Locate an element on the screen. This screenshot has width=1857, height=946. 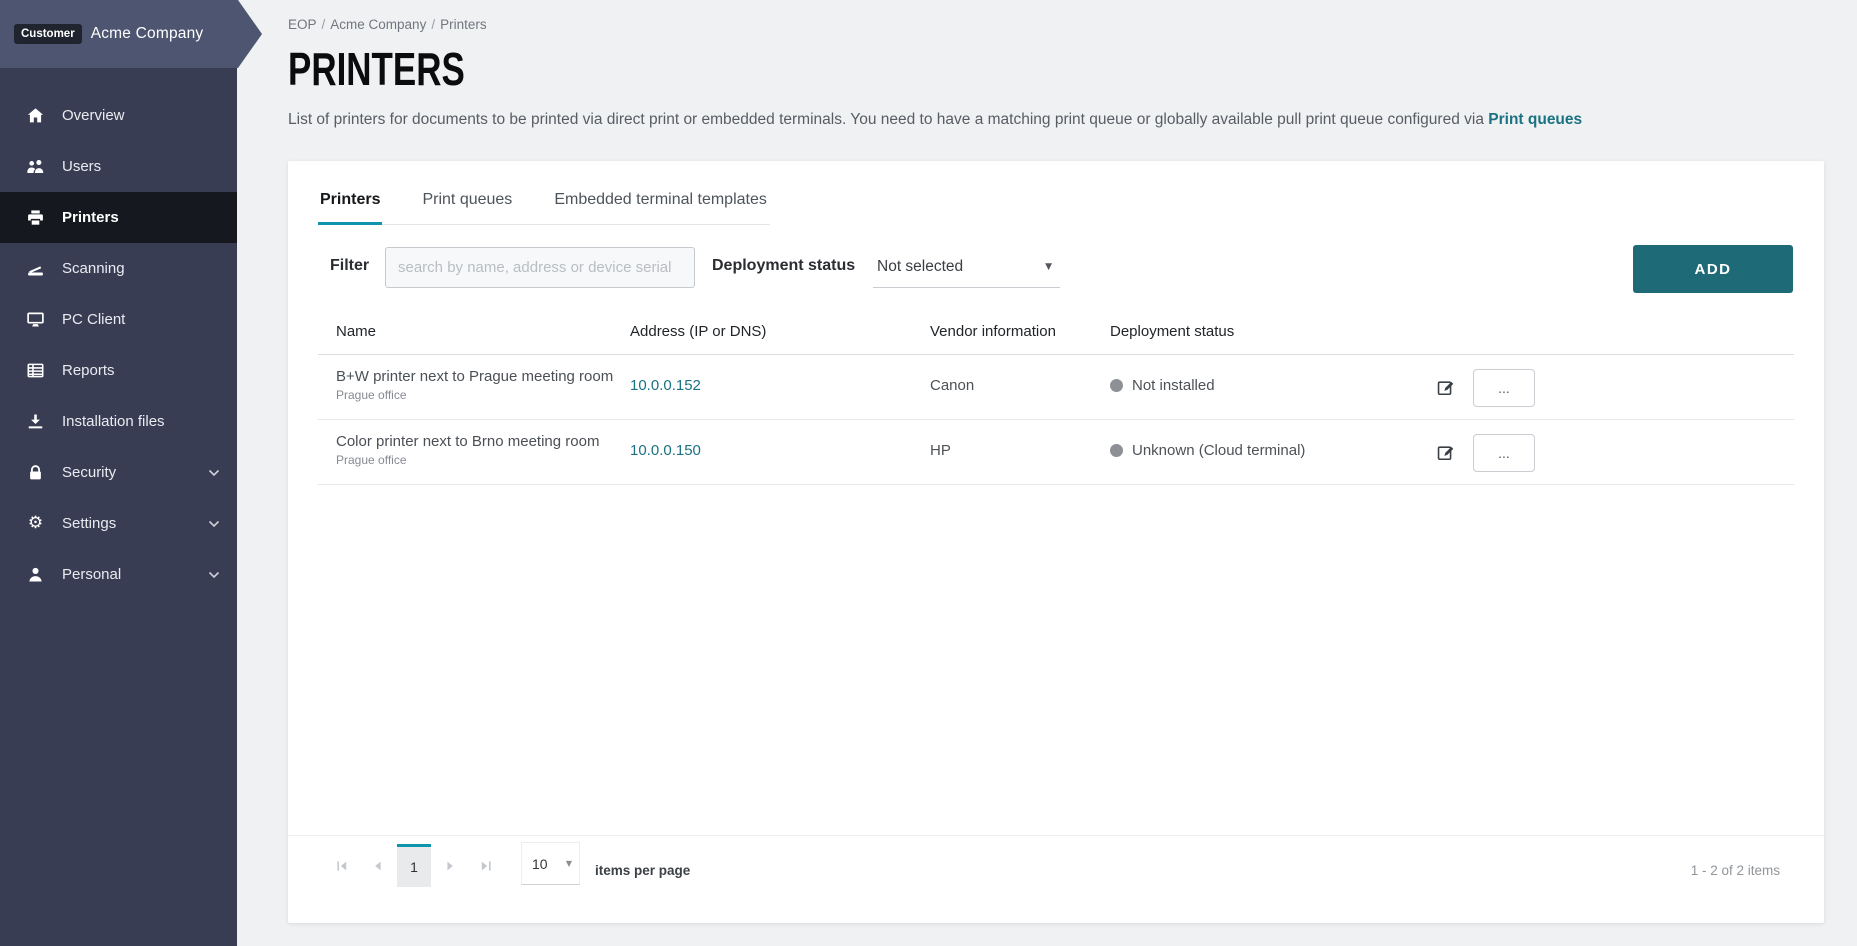
scanner-icon is located at coordinates (35, 268).